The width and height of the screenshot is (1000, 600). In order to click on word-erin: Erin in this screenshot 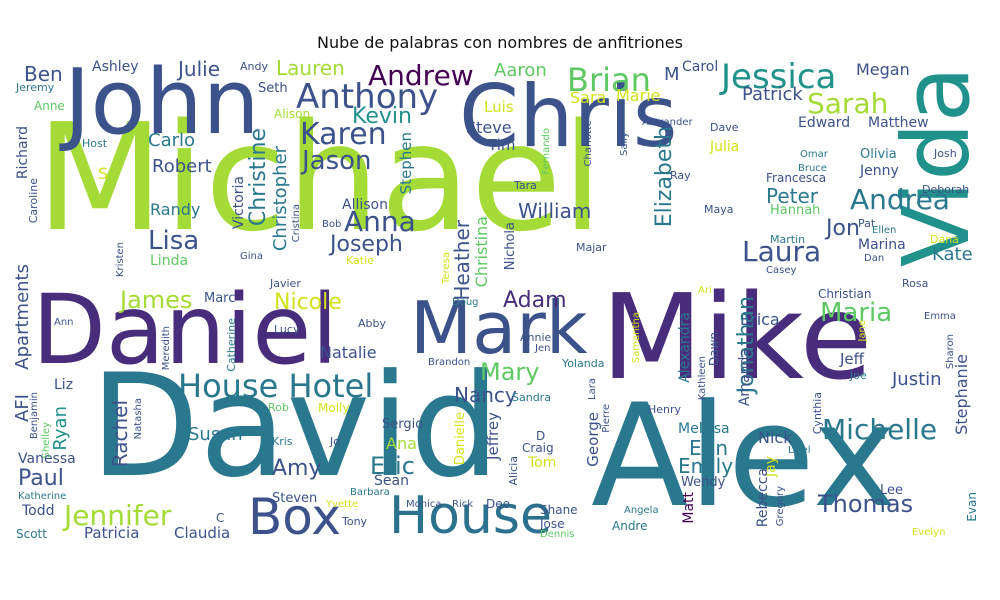, I will do `click(709, 448)`.